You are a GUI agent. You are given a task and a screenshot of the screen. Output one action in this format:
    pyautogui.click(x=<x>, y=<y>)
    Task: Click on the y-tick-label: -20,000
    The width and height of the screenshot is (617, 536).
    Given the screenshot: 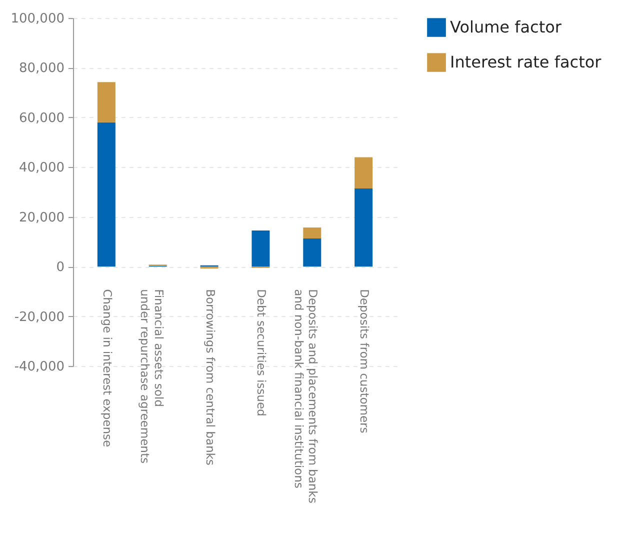 What is the action you would take?
    pyautogui.click(x=39, y=317)
    